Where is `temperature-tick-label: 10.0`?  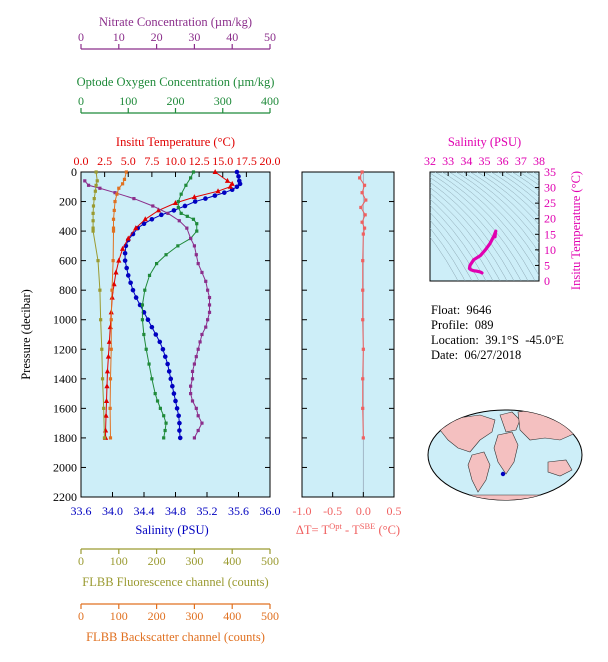
temperature-tick-label: 10.0 is located at coordinates (175, 161).